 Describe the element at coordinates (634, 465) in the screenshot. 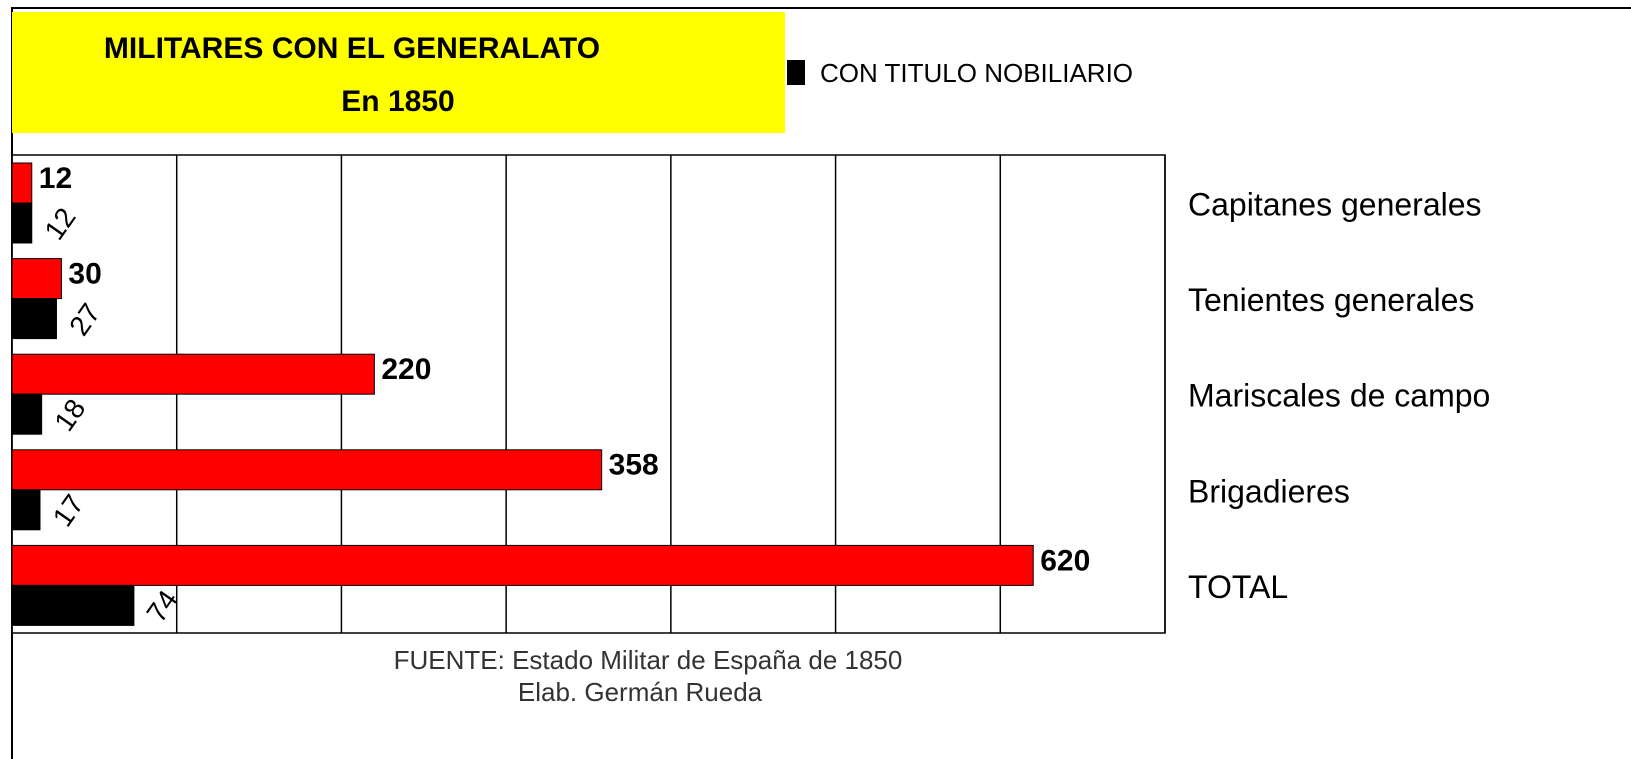

I see `value-label: 358` at that location.